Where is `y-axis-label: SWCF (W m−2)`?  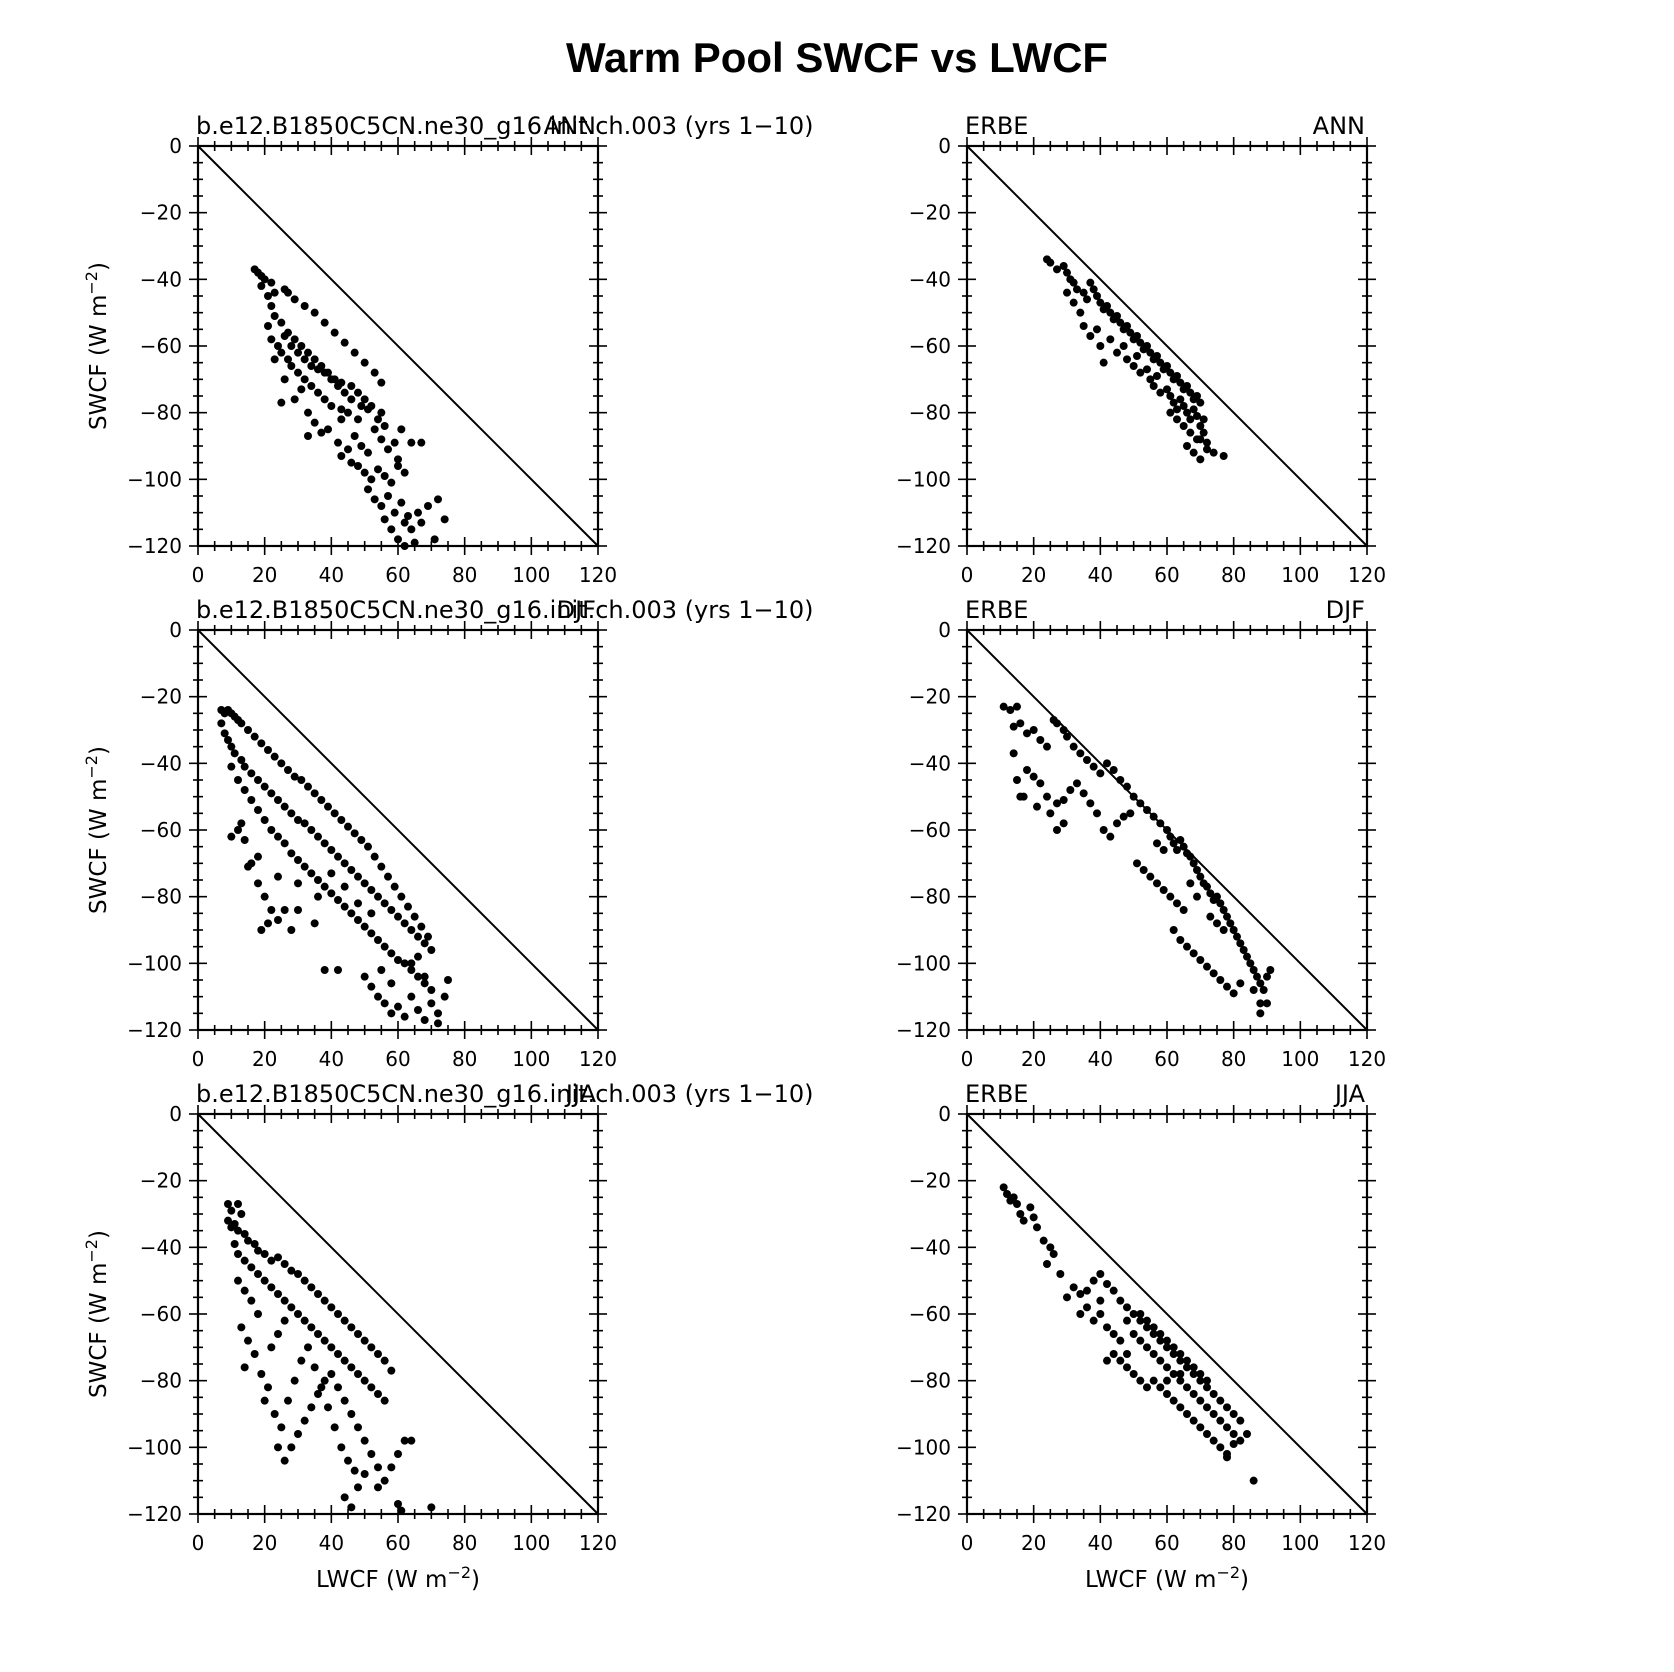 y-axis-label: SWCF (W m−2) is located at coordinates (97, 1314).